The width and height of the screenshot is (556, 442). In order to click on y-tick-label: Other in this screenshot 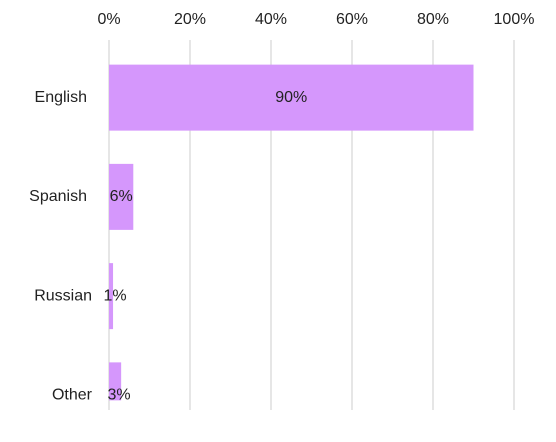, I will do `click(72, 395)`.